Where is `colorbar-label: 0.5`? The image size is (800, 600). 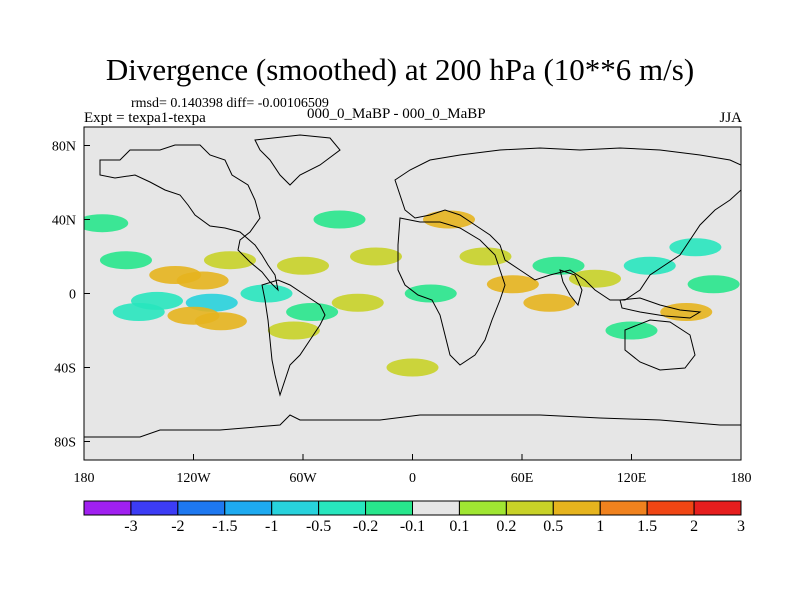 colorbar-label: 0.5 is located at coordinates (553, 526).